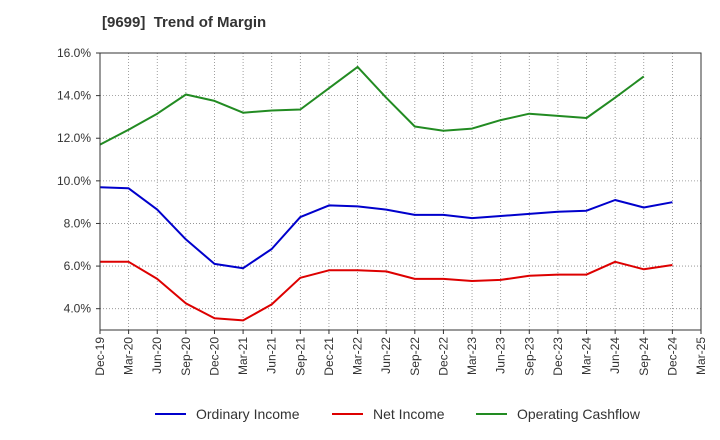 The width and height of the screenshot is (720, 440). Describe the element at coordinates (329, 356) in the screenshot. I see `x-tick-label: Dec-21` at that location.